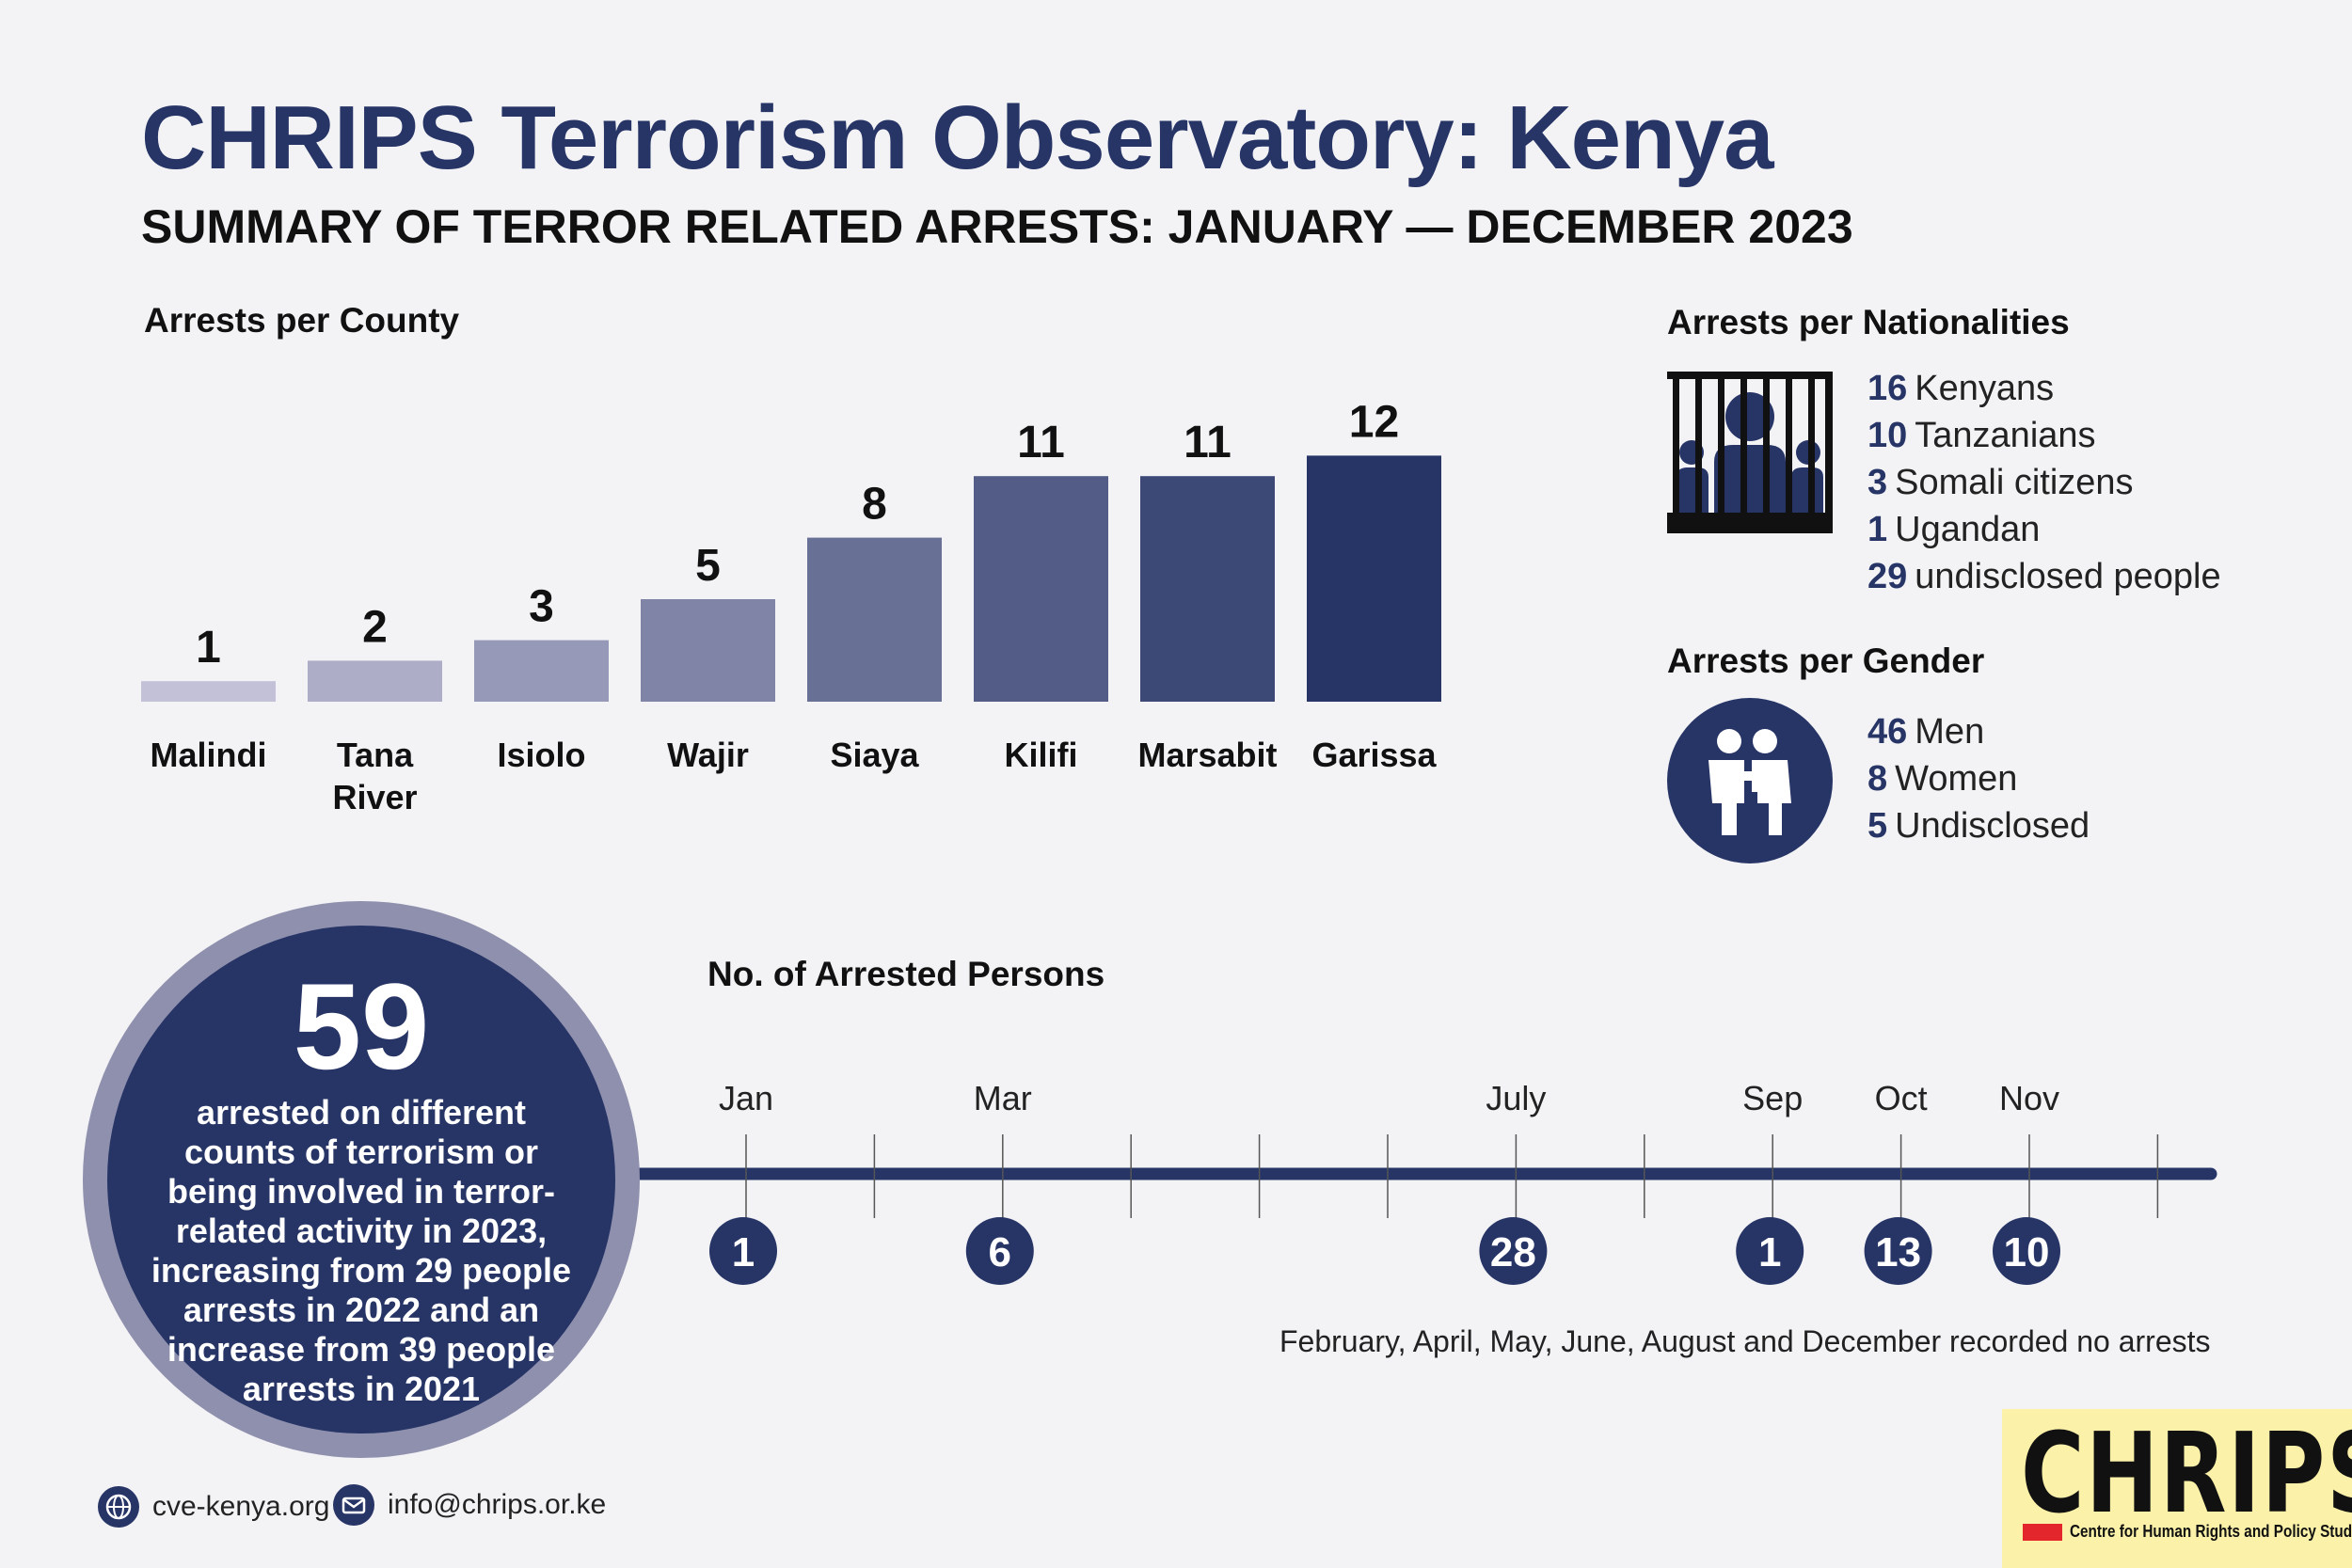 The width and height of the screenshot is (2352, 1568). Describe the element at coordinates (541, 755) in the screenshot. I see `county-category-label: Isiolo` at that location.